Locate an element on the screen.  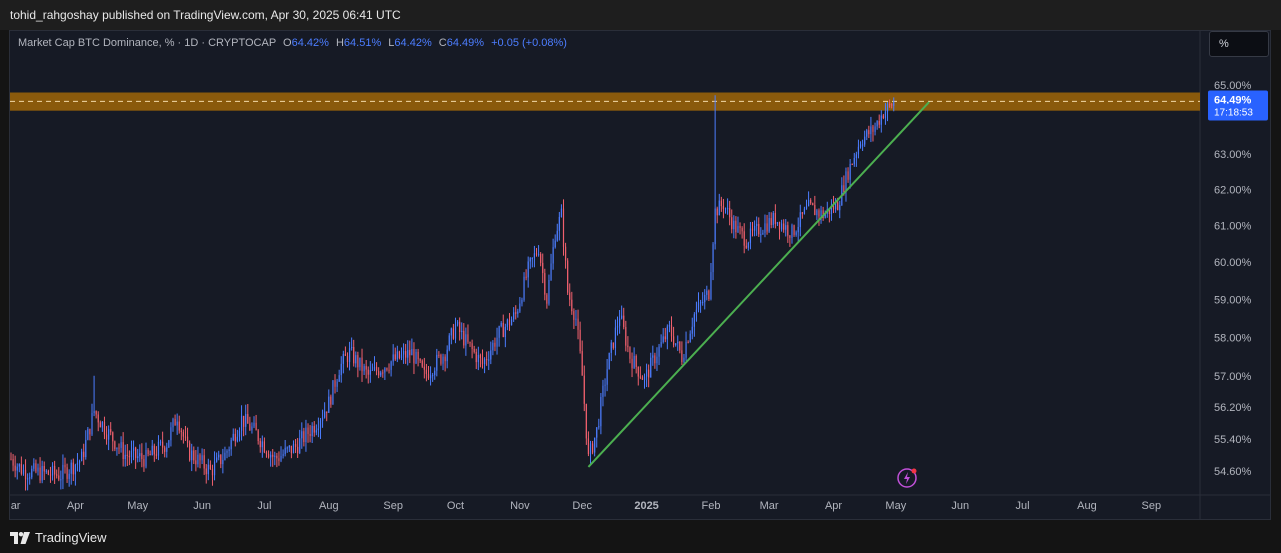
close-label: C is located at coordinates (442, 43).